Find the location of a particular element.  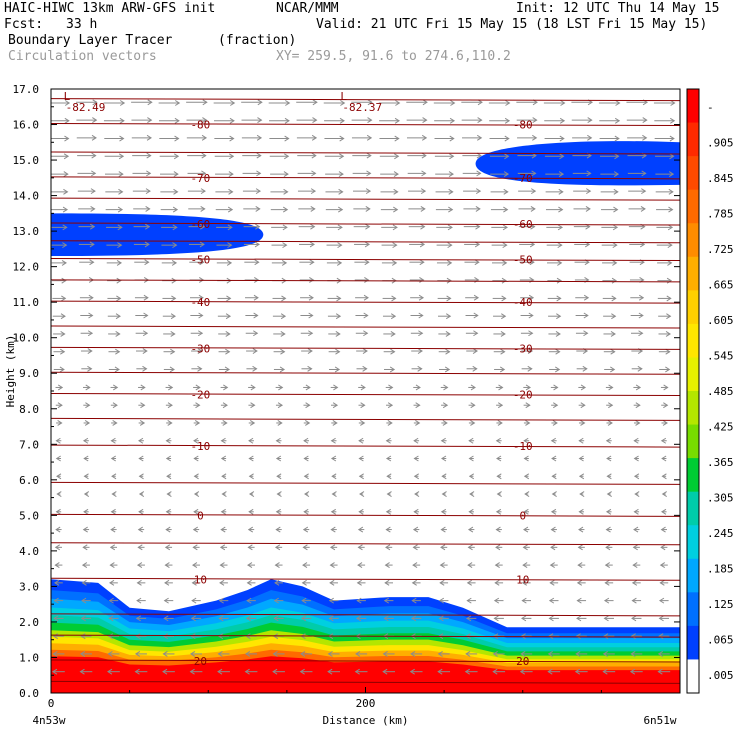

low-marker-symbol: L is located at coordinates (67, 96).